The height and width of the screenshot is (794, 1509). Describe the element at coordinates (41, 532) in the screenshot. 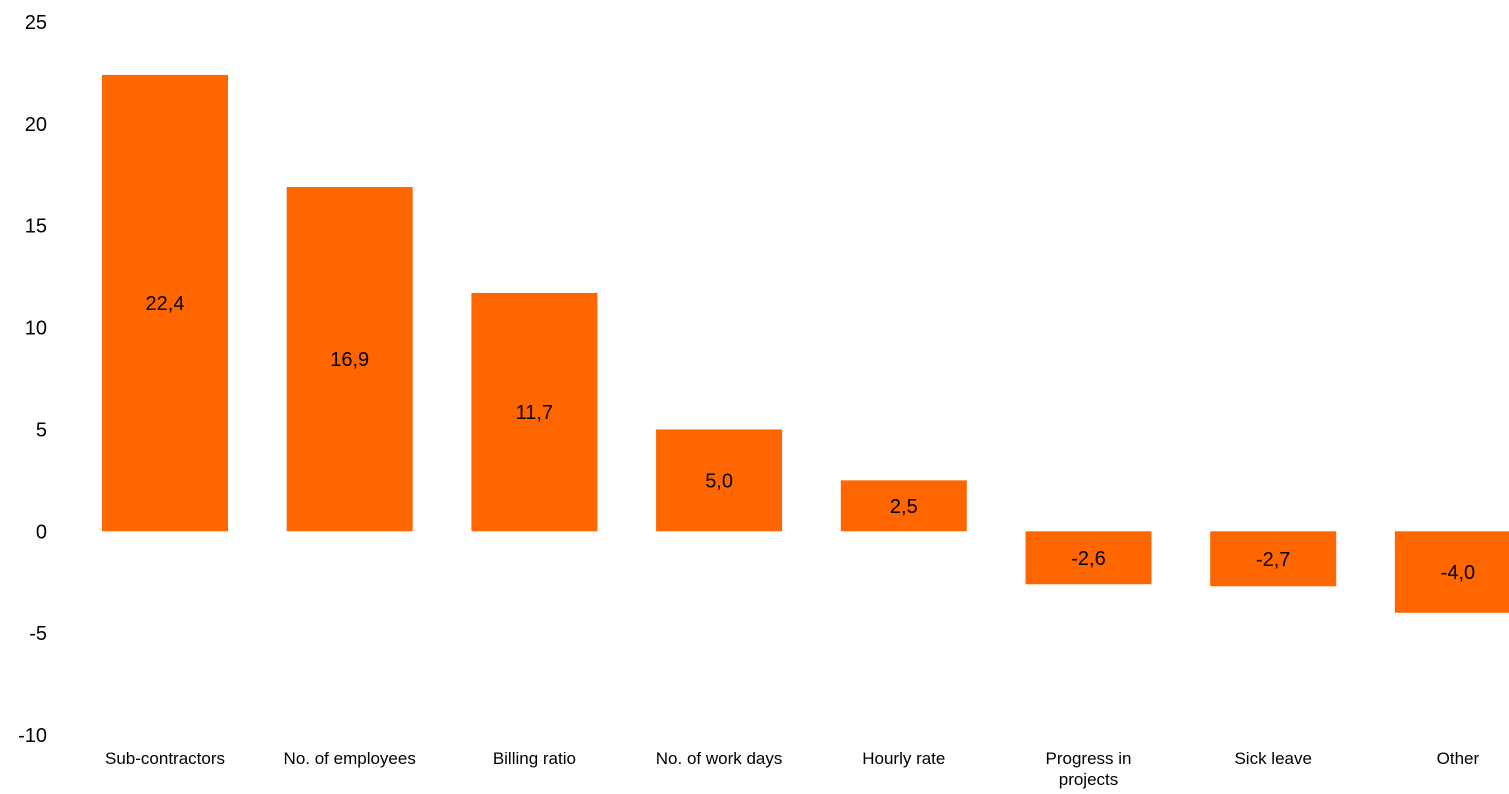

I see `y-tick-label: 0` at that location.